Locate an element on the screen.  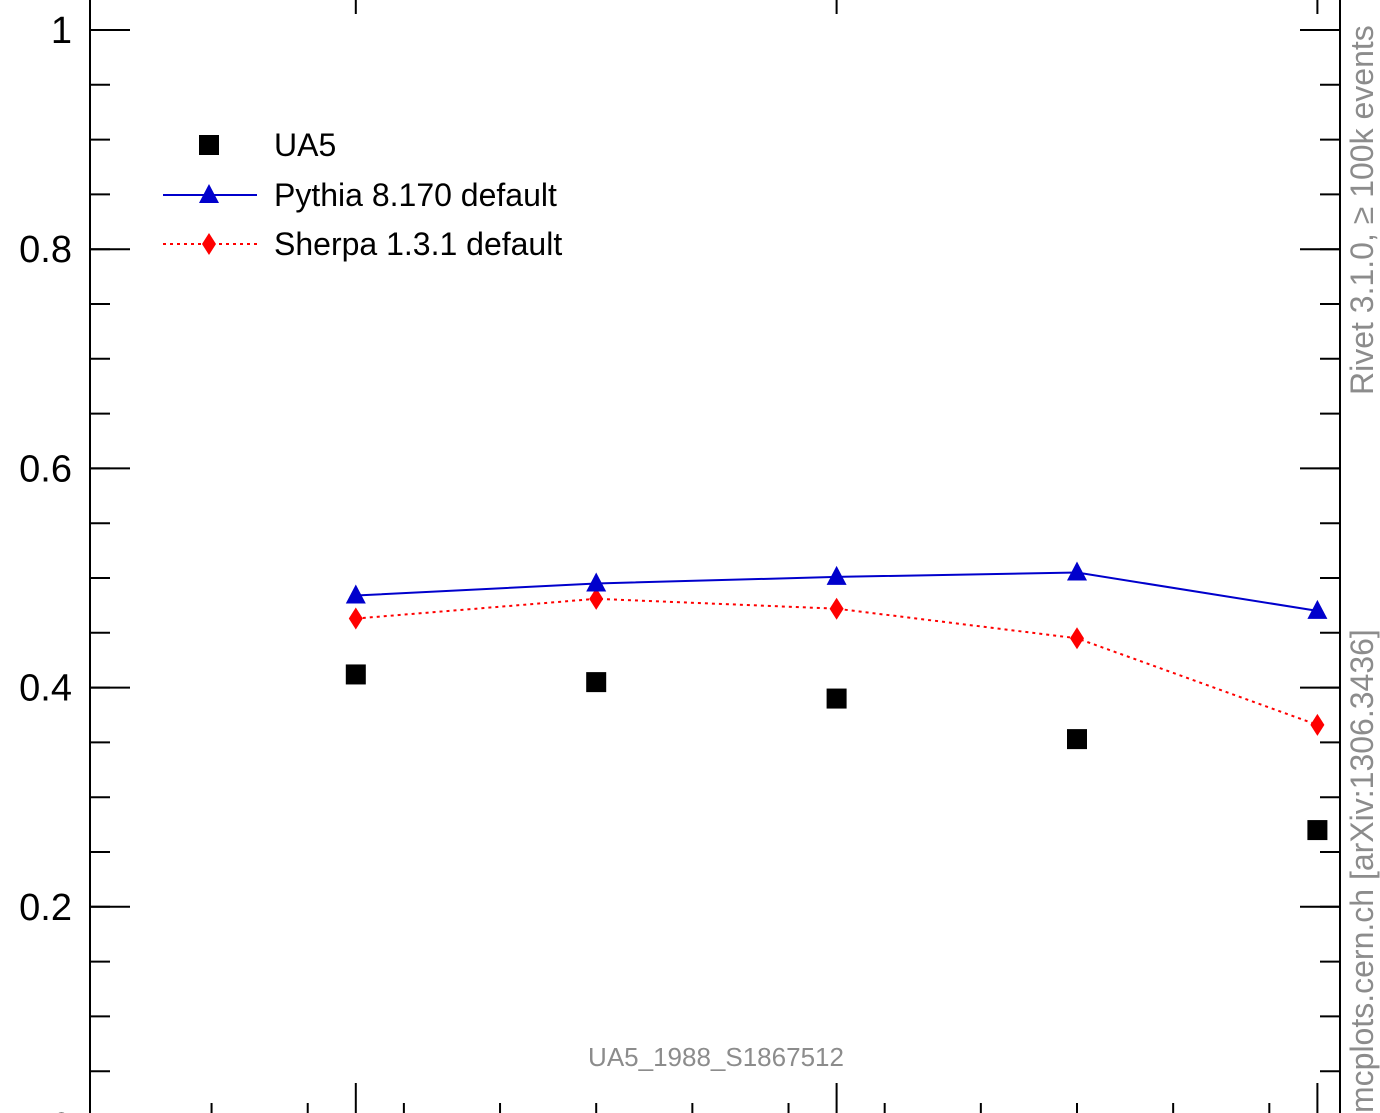
legend-item-pythia: Pythia 8.170 default is located at coordinates (360, 195).